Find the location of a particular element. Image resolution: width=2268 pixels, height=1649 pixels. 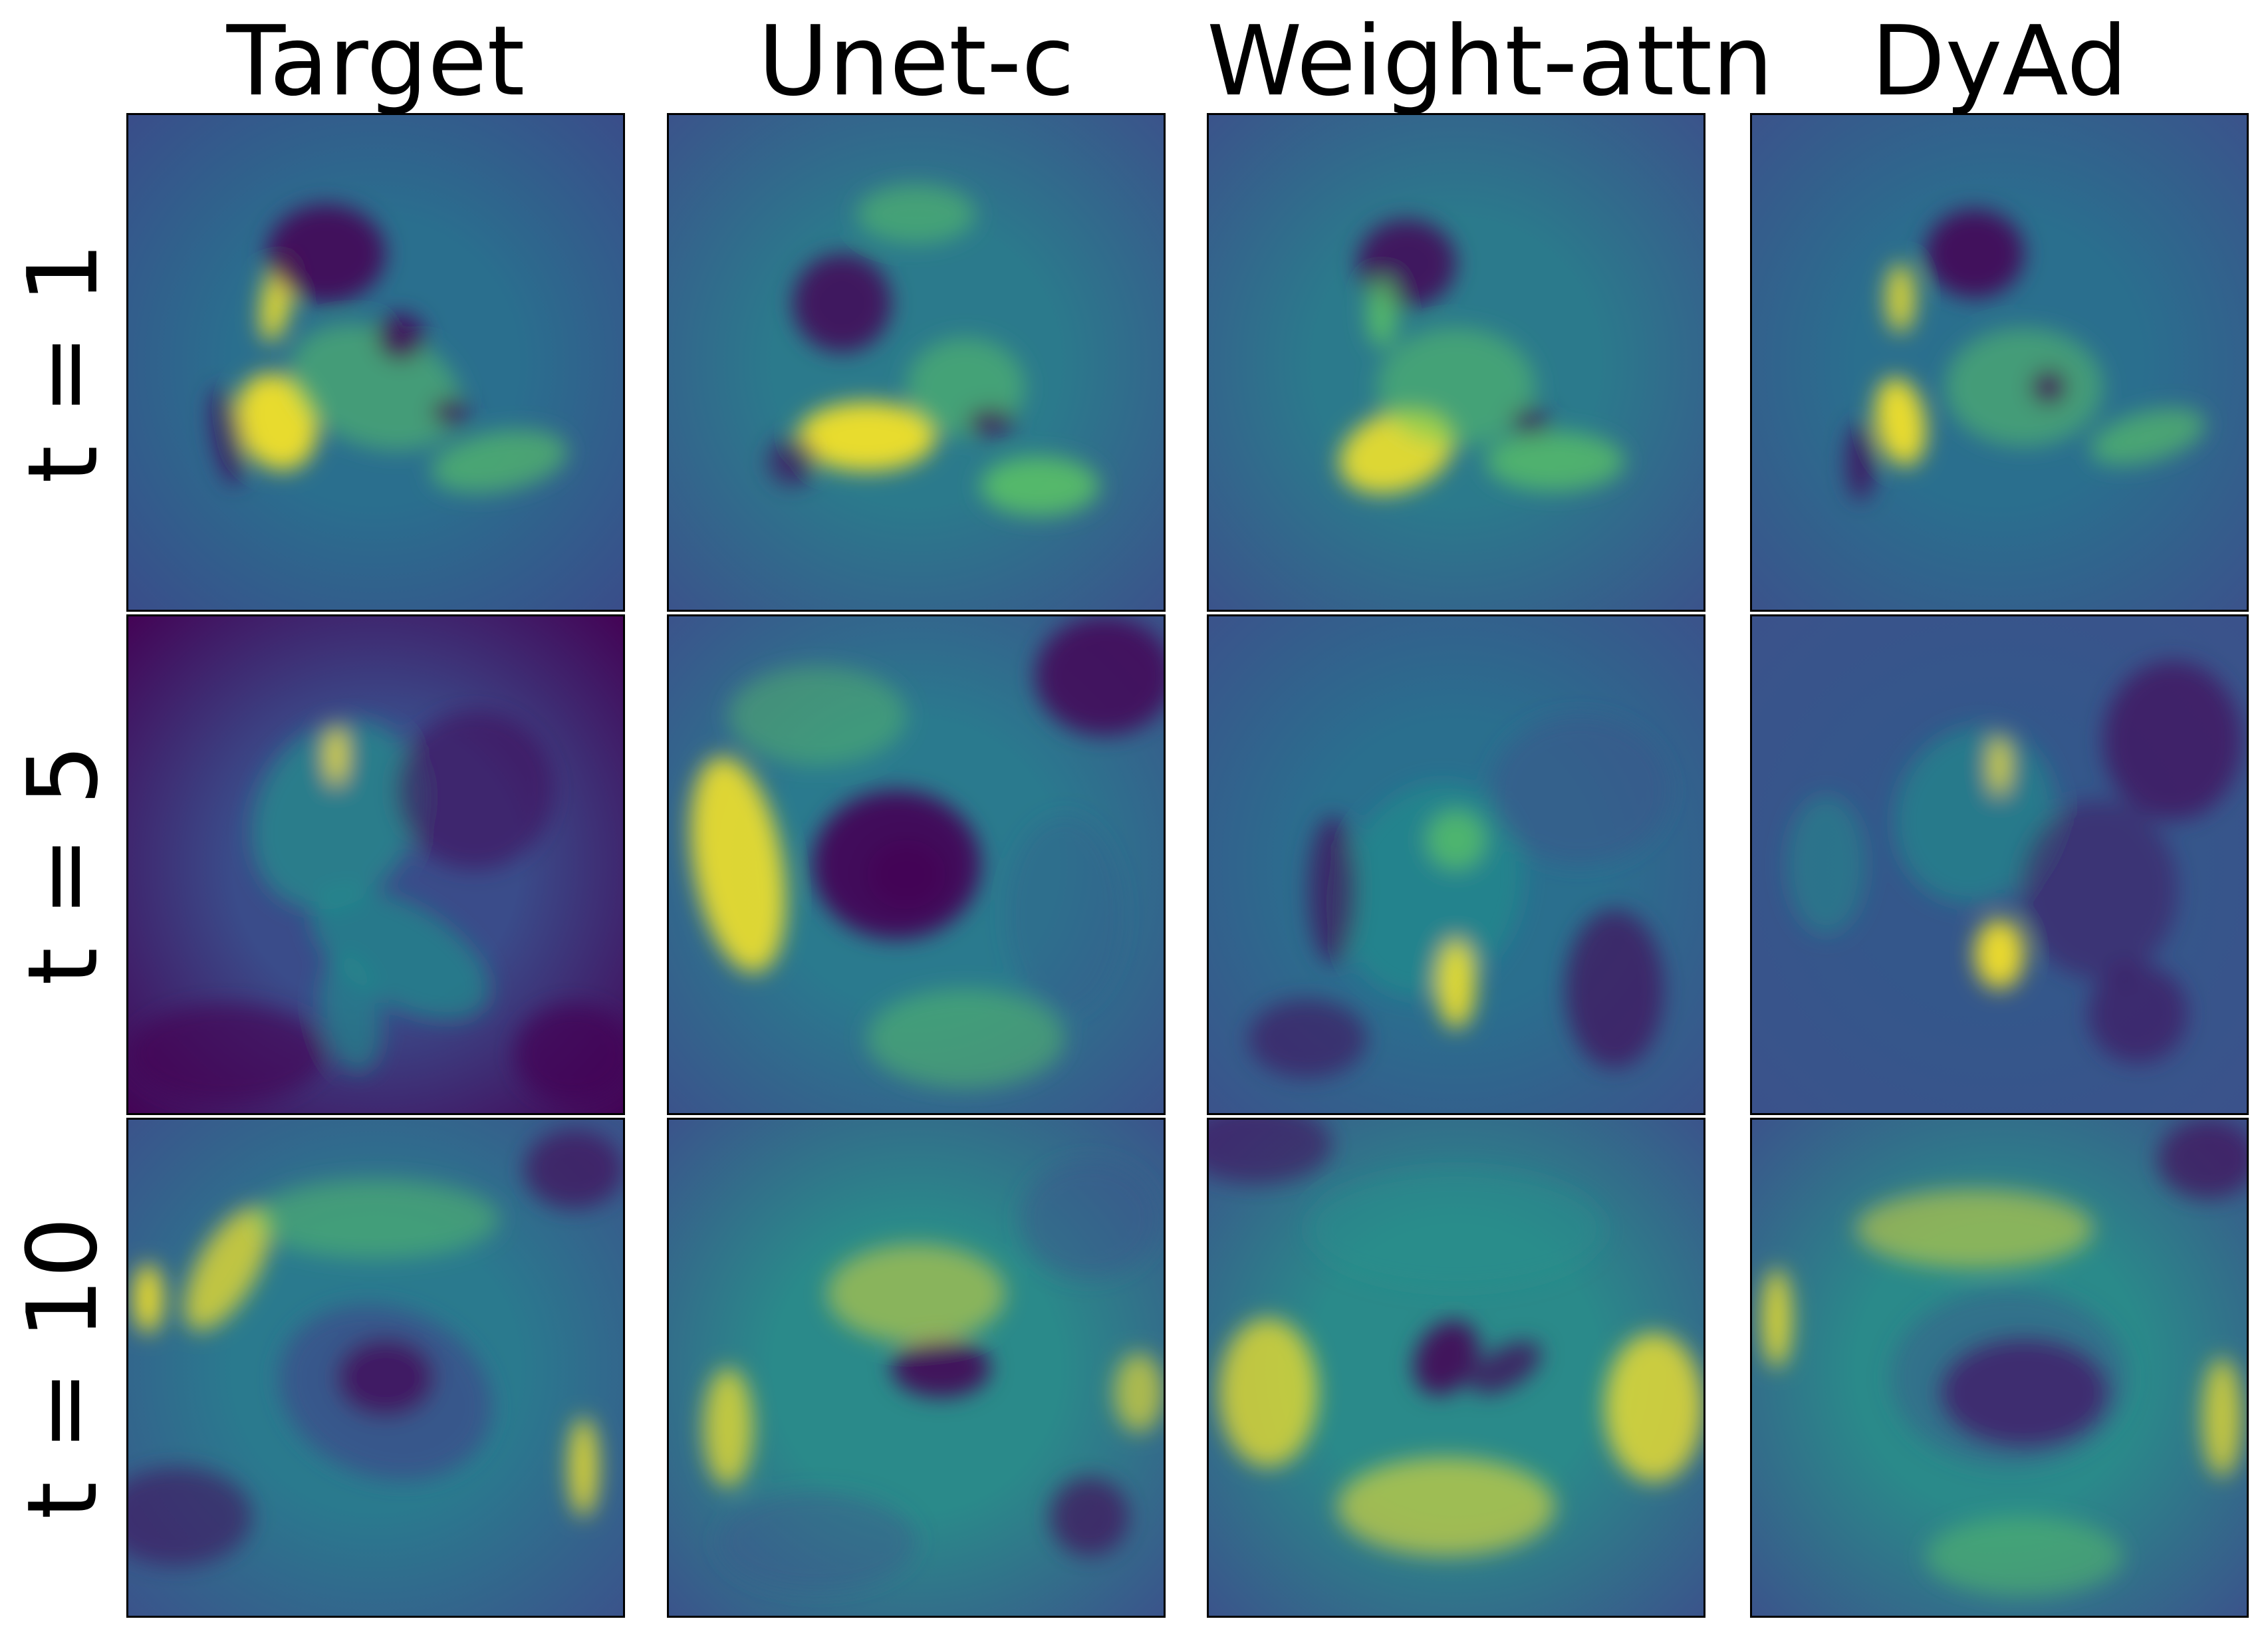

heatmap-panel-unet-c-t10 is located at coordinates (917, 1368).